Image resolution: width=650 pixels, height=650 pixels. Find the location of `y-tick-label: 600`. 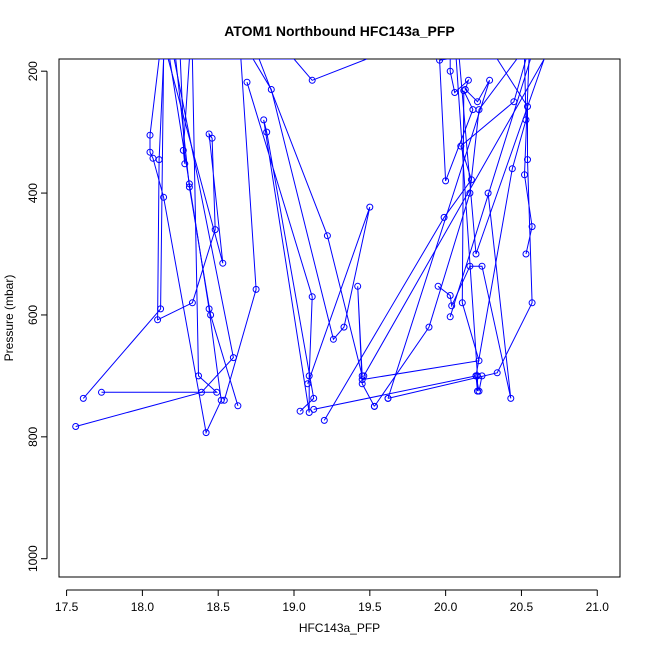

y-tick-label: 600 is located at coordinates (33, 315).